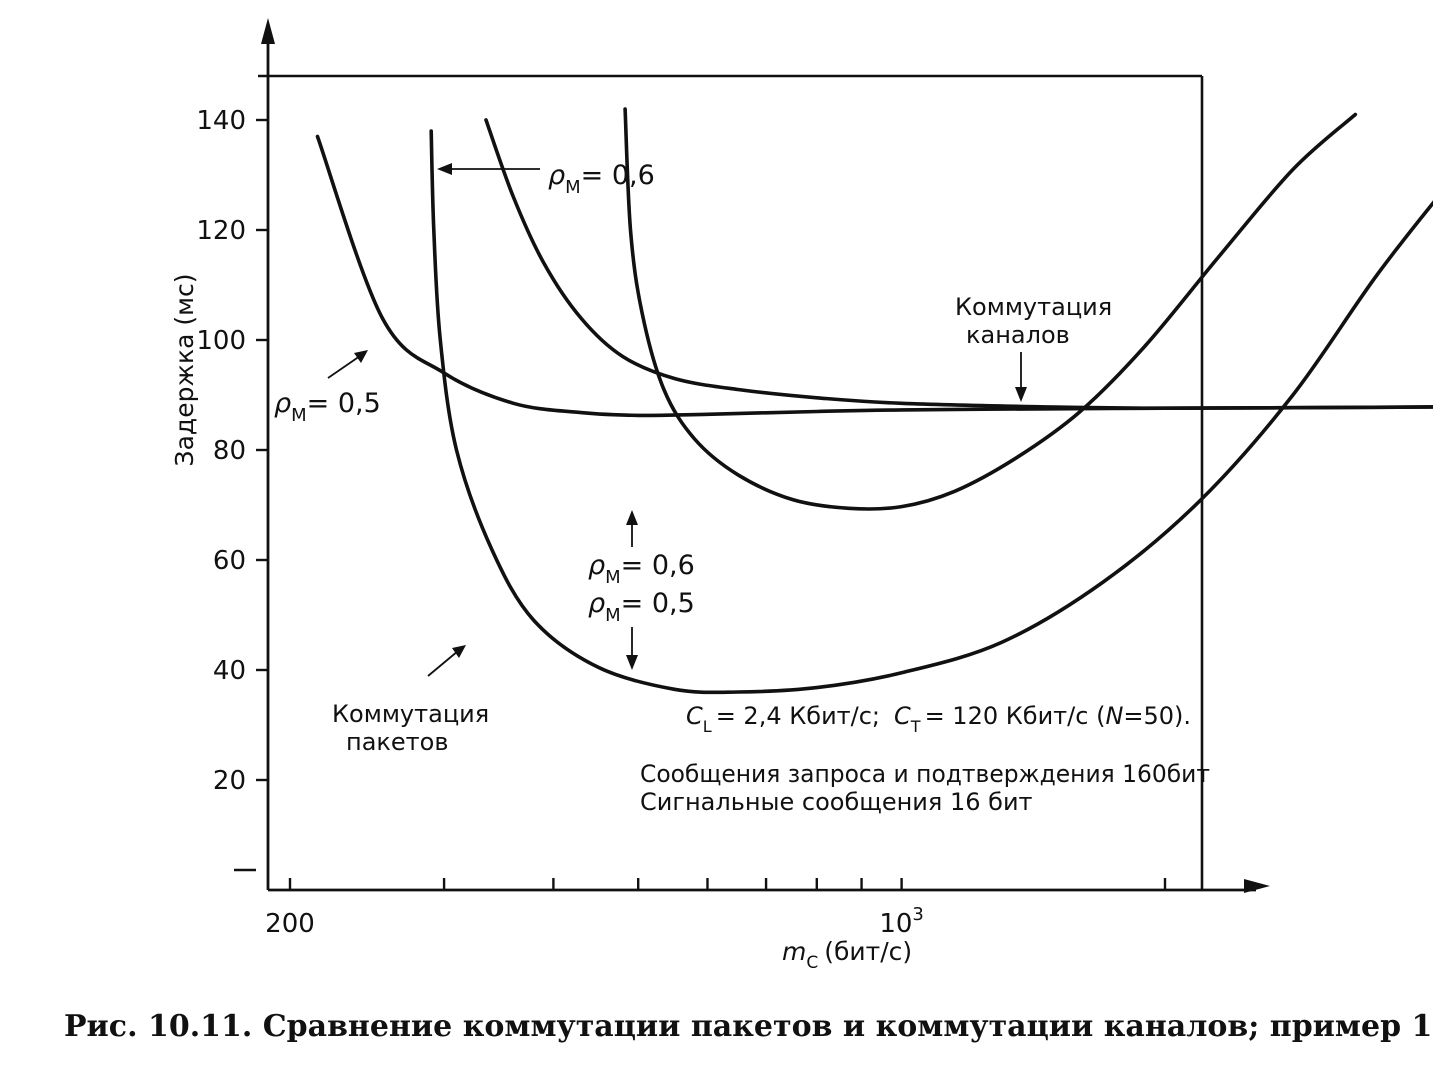 The height and width of the screenshot is (1085, 1433). Describe the element at coordinates (836, 802) in the screenshot. I see `note-signal-messages: Сигнальные сообщения 16 бит` at that location.